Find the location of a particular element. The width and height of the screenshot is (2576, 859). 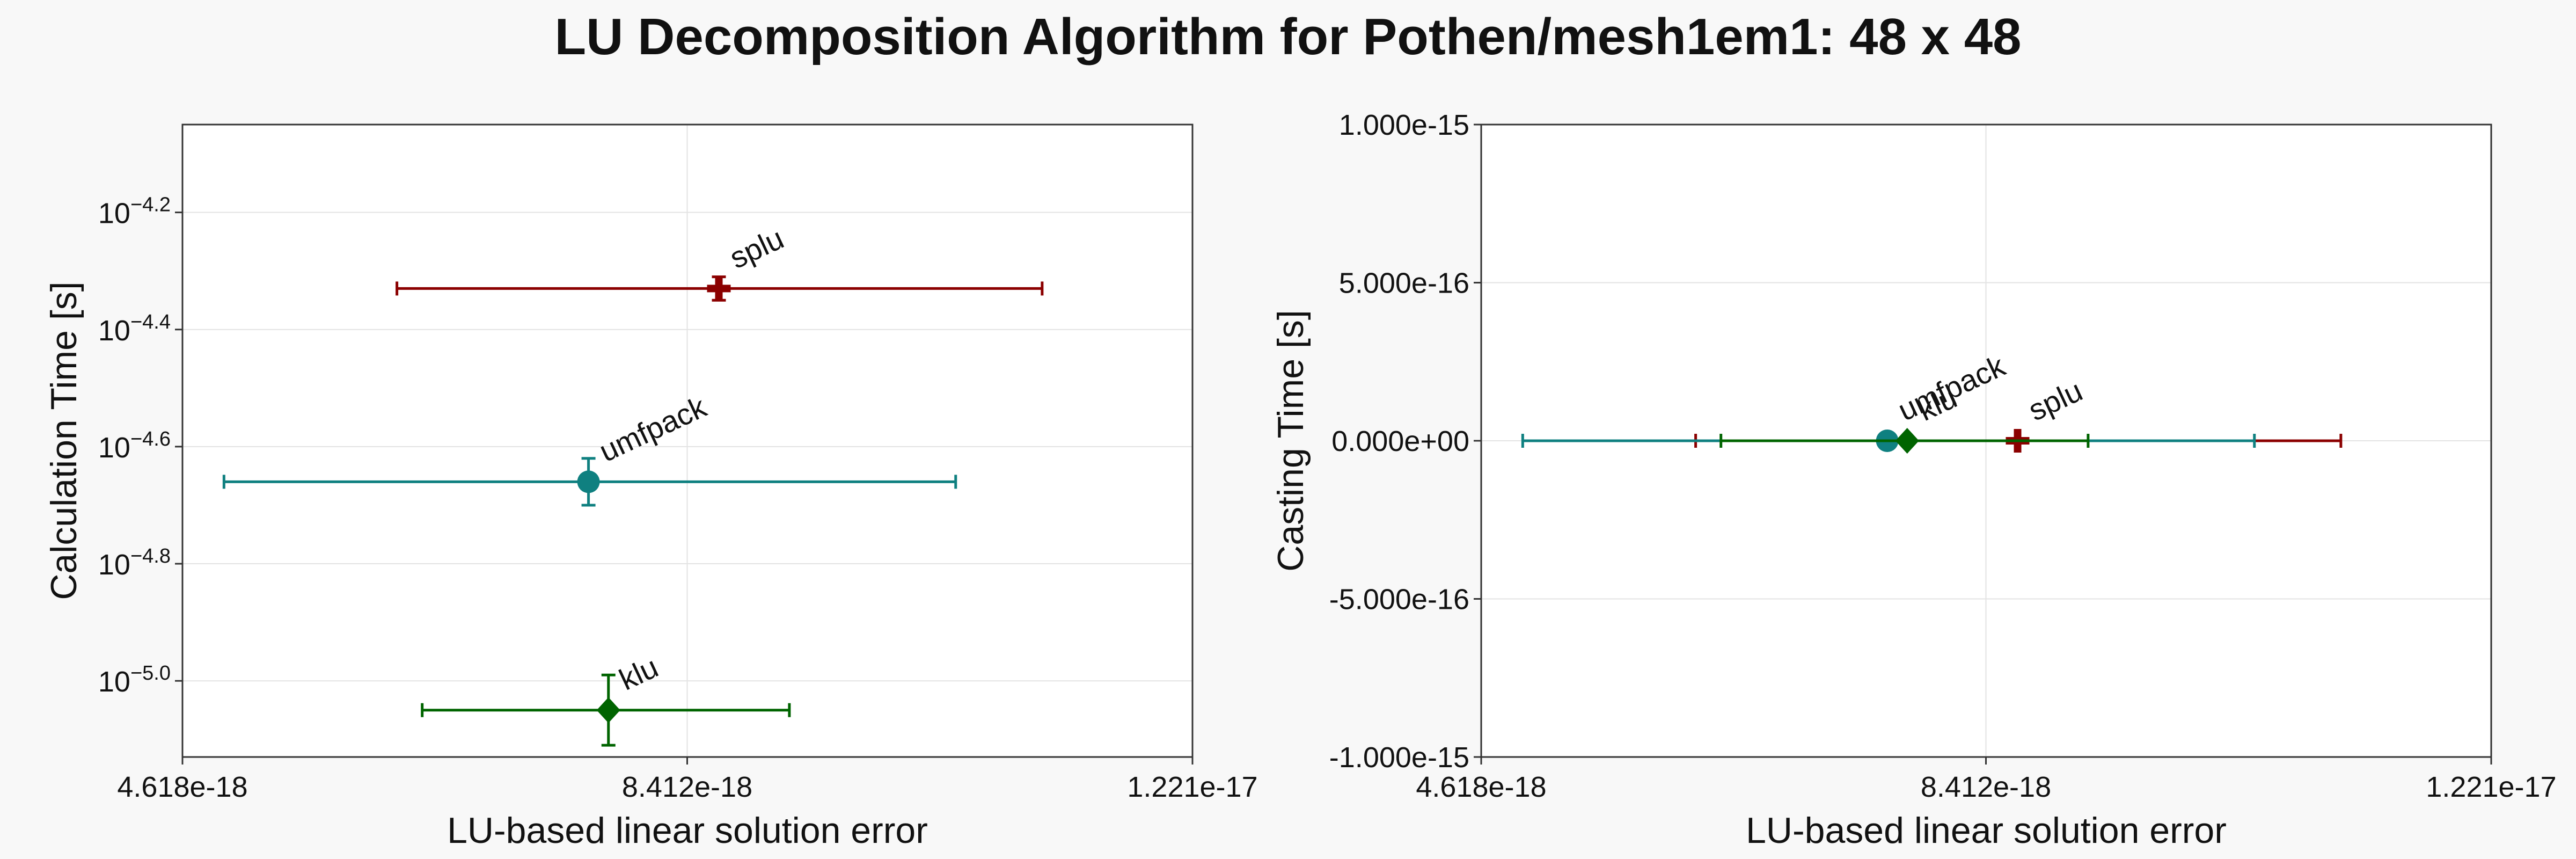

y-tick-label: -5.000e-16 is located at coordinates (1399, 600).